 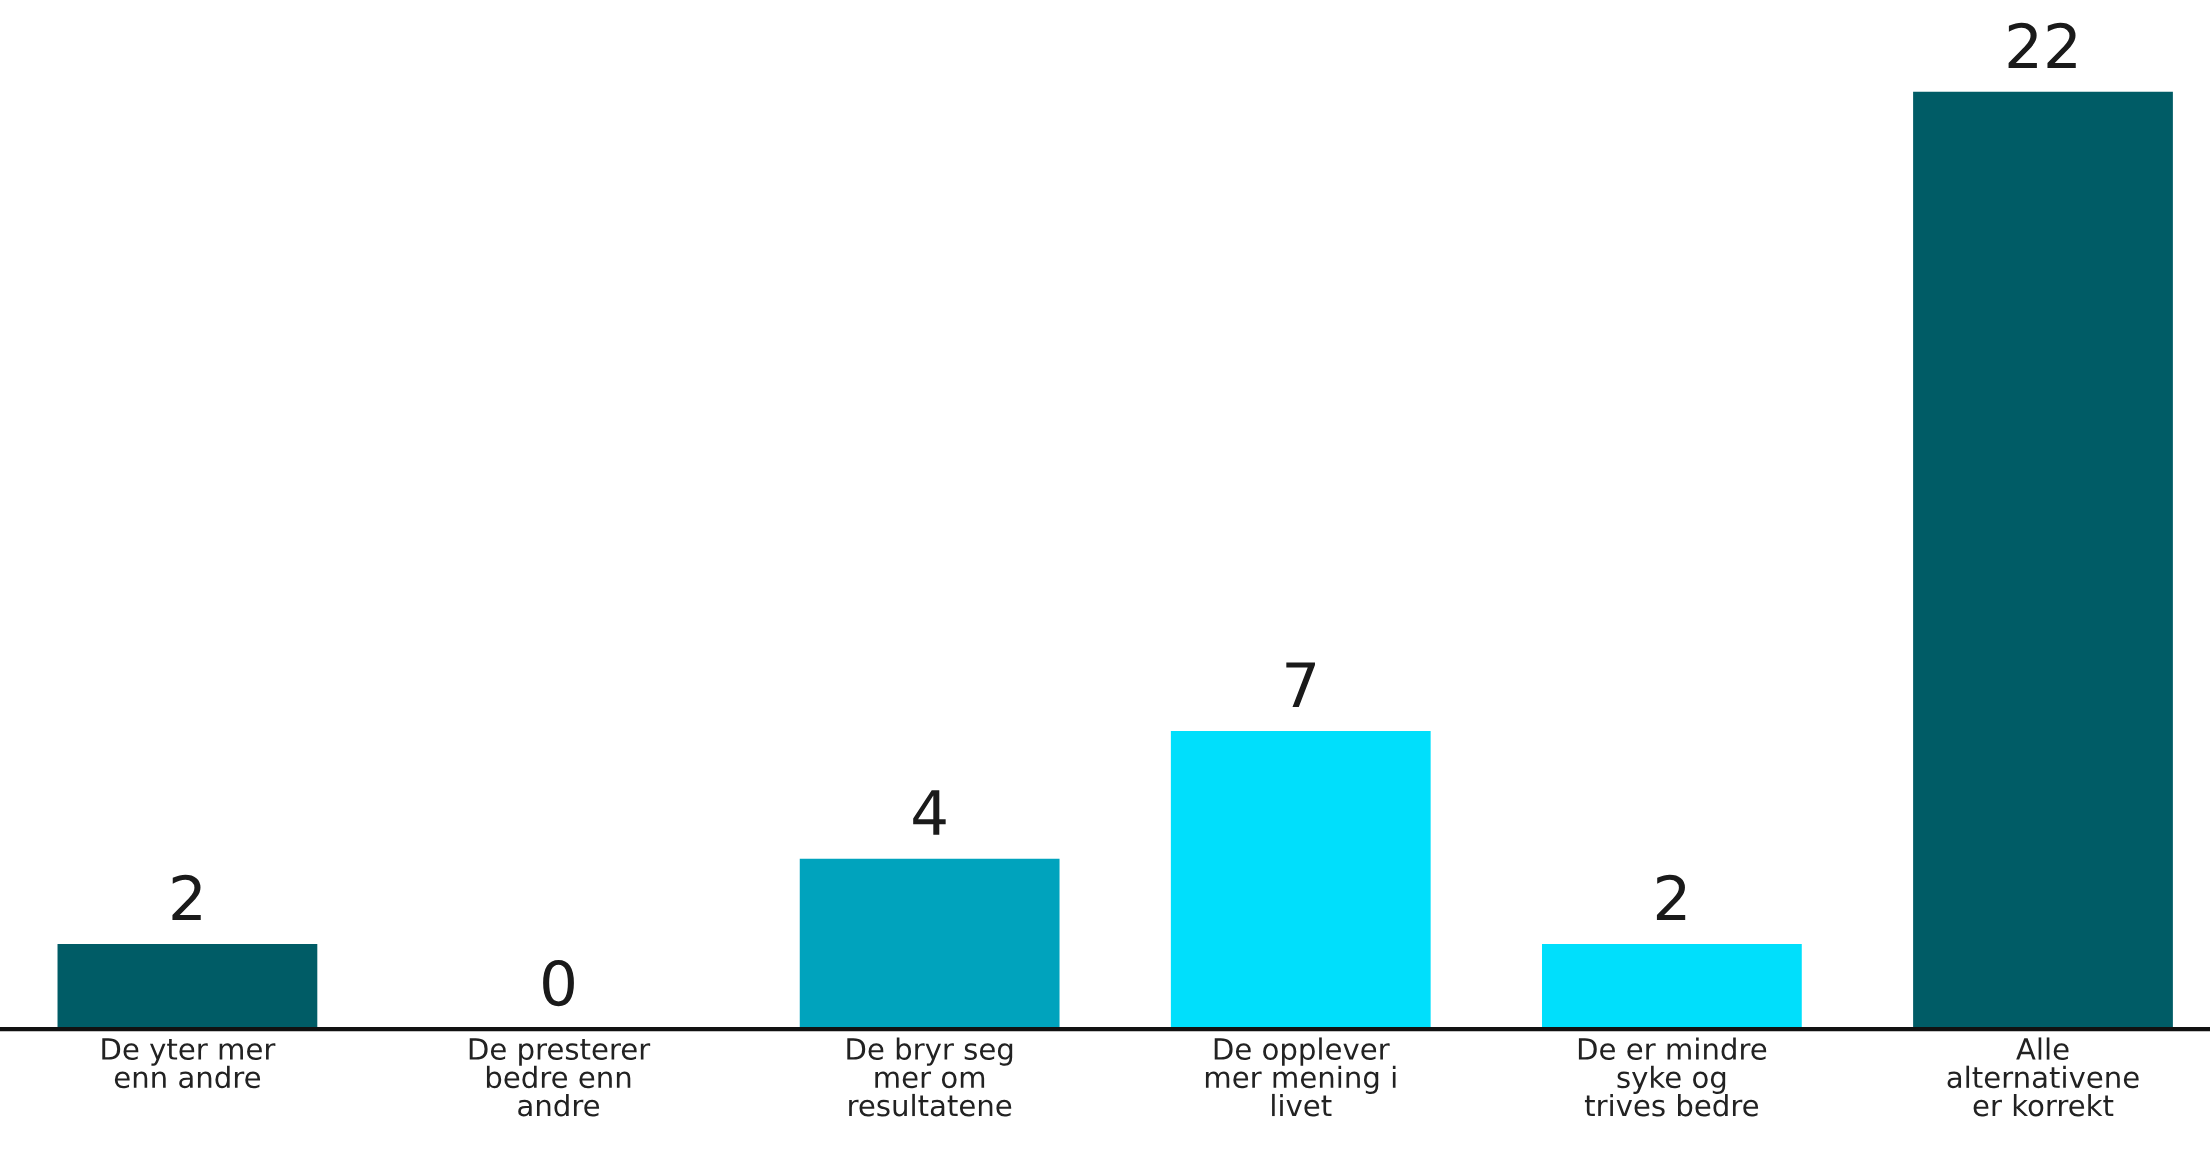 I want to click on x-tick-label: De presterer bedre enn andre, so click(x=560, y=1077).